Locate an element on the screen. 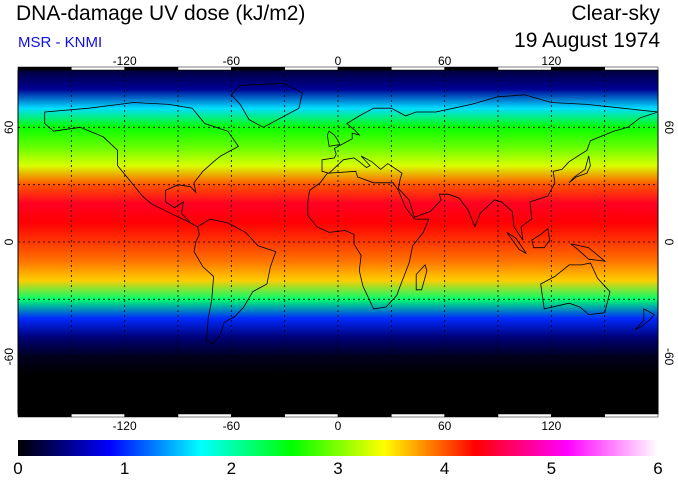  australia-coastline is located at coordinates (575, 289).